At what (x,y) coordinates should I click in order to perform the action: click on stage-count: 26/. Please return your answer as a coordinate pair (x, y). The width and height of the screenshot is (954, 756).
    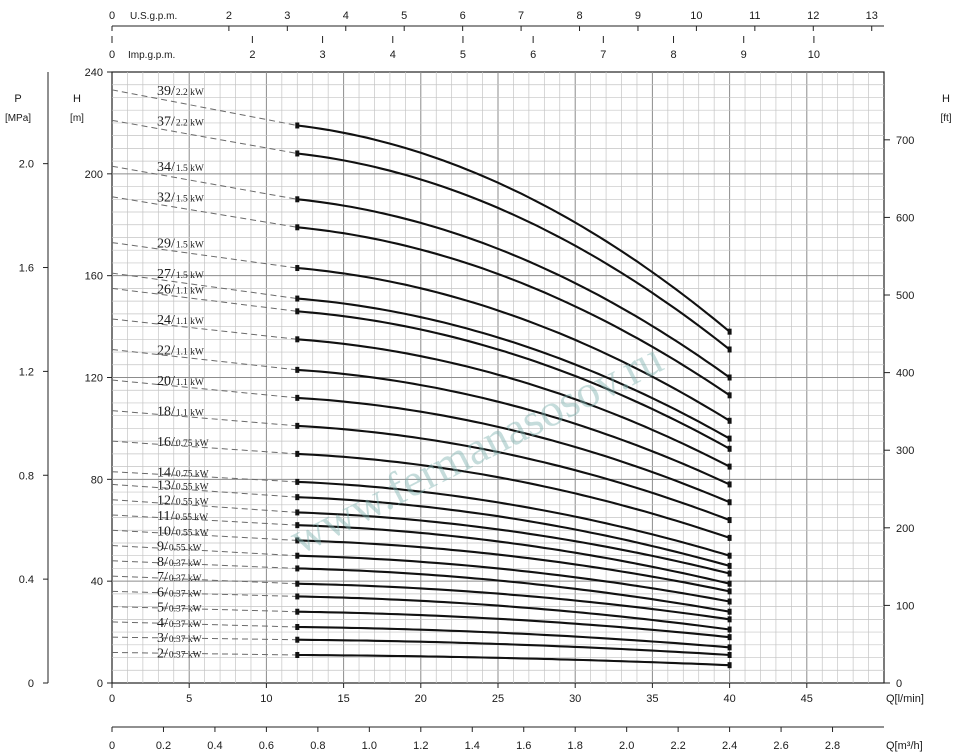
    Looking at the image, I should click on (166, 289).